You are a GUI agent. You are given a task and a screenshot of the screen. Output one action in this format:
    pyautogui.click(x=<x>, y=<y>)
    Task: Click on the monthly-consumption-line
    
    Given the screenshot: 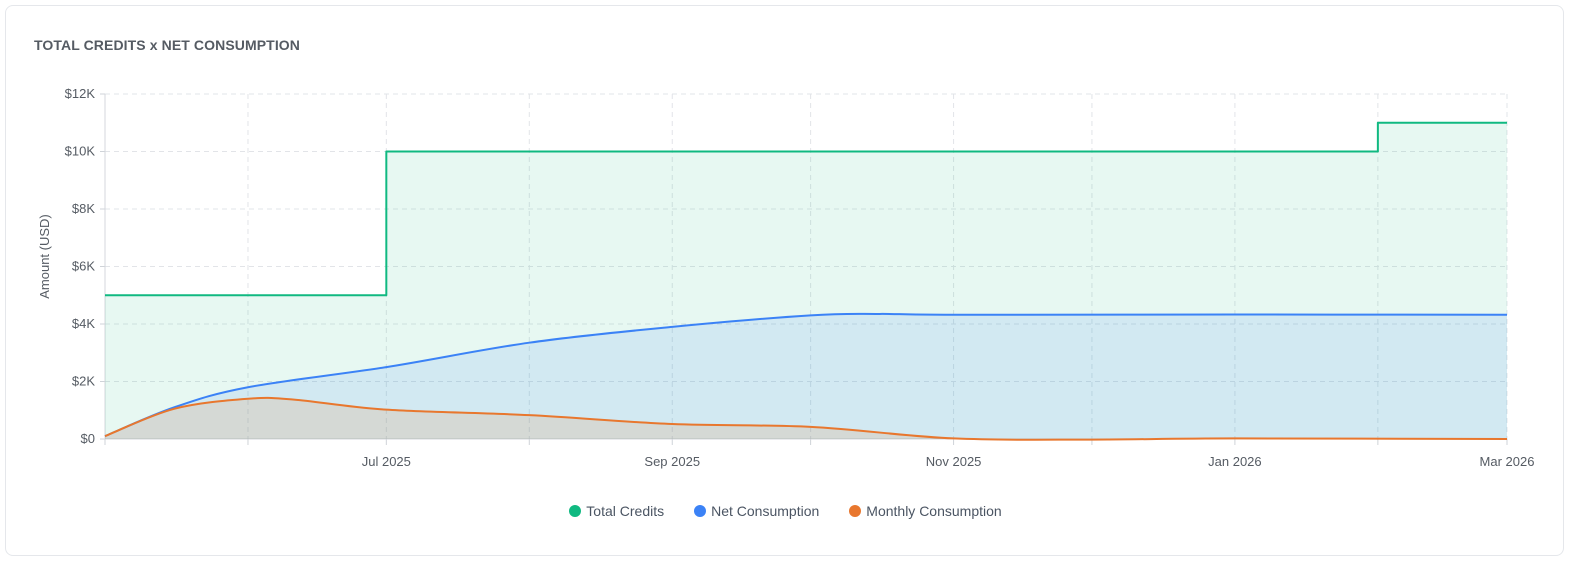 What is the action you would take?
    pyautogui.click(x=806, y=418)
    